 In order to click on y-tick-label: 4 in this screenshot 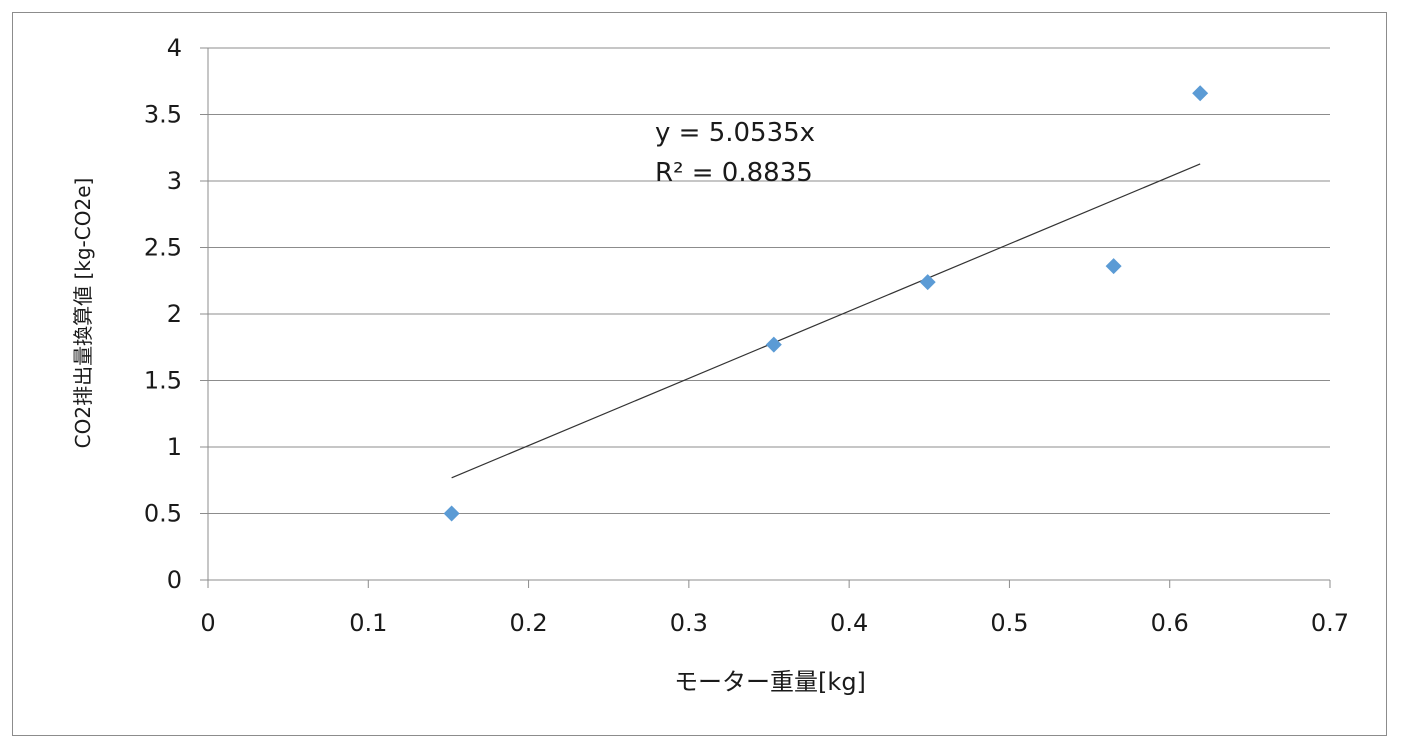, I will do `click(174, 48)`.